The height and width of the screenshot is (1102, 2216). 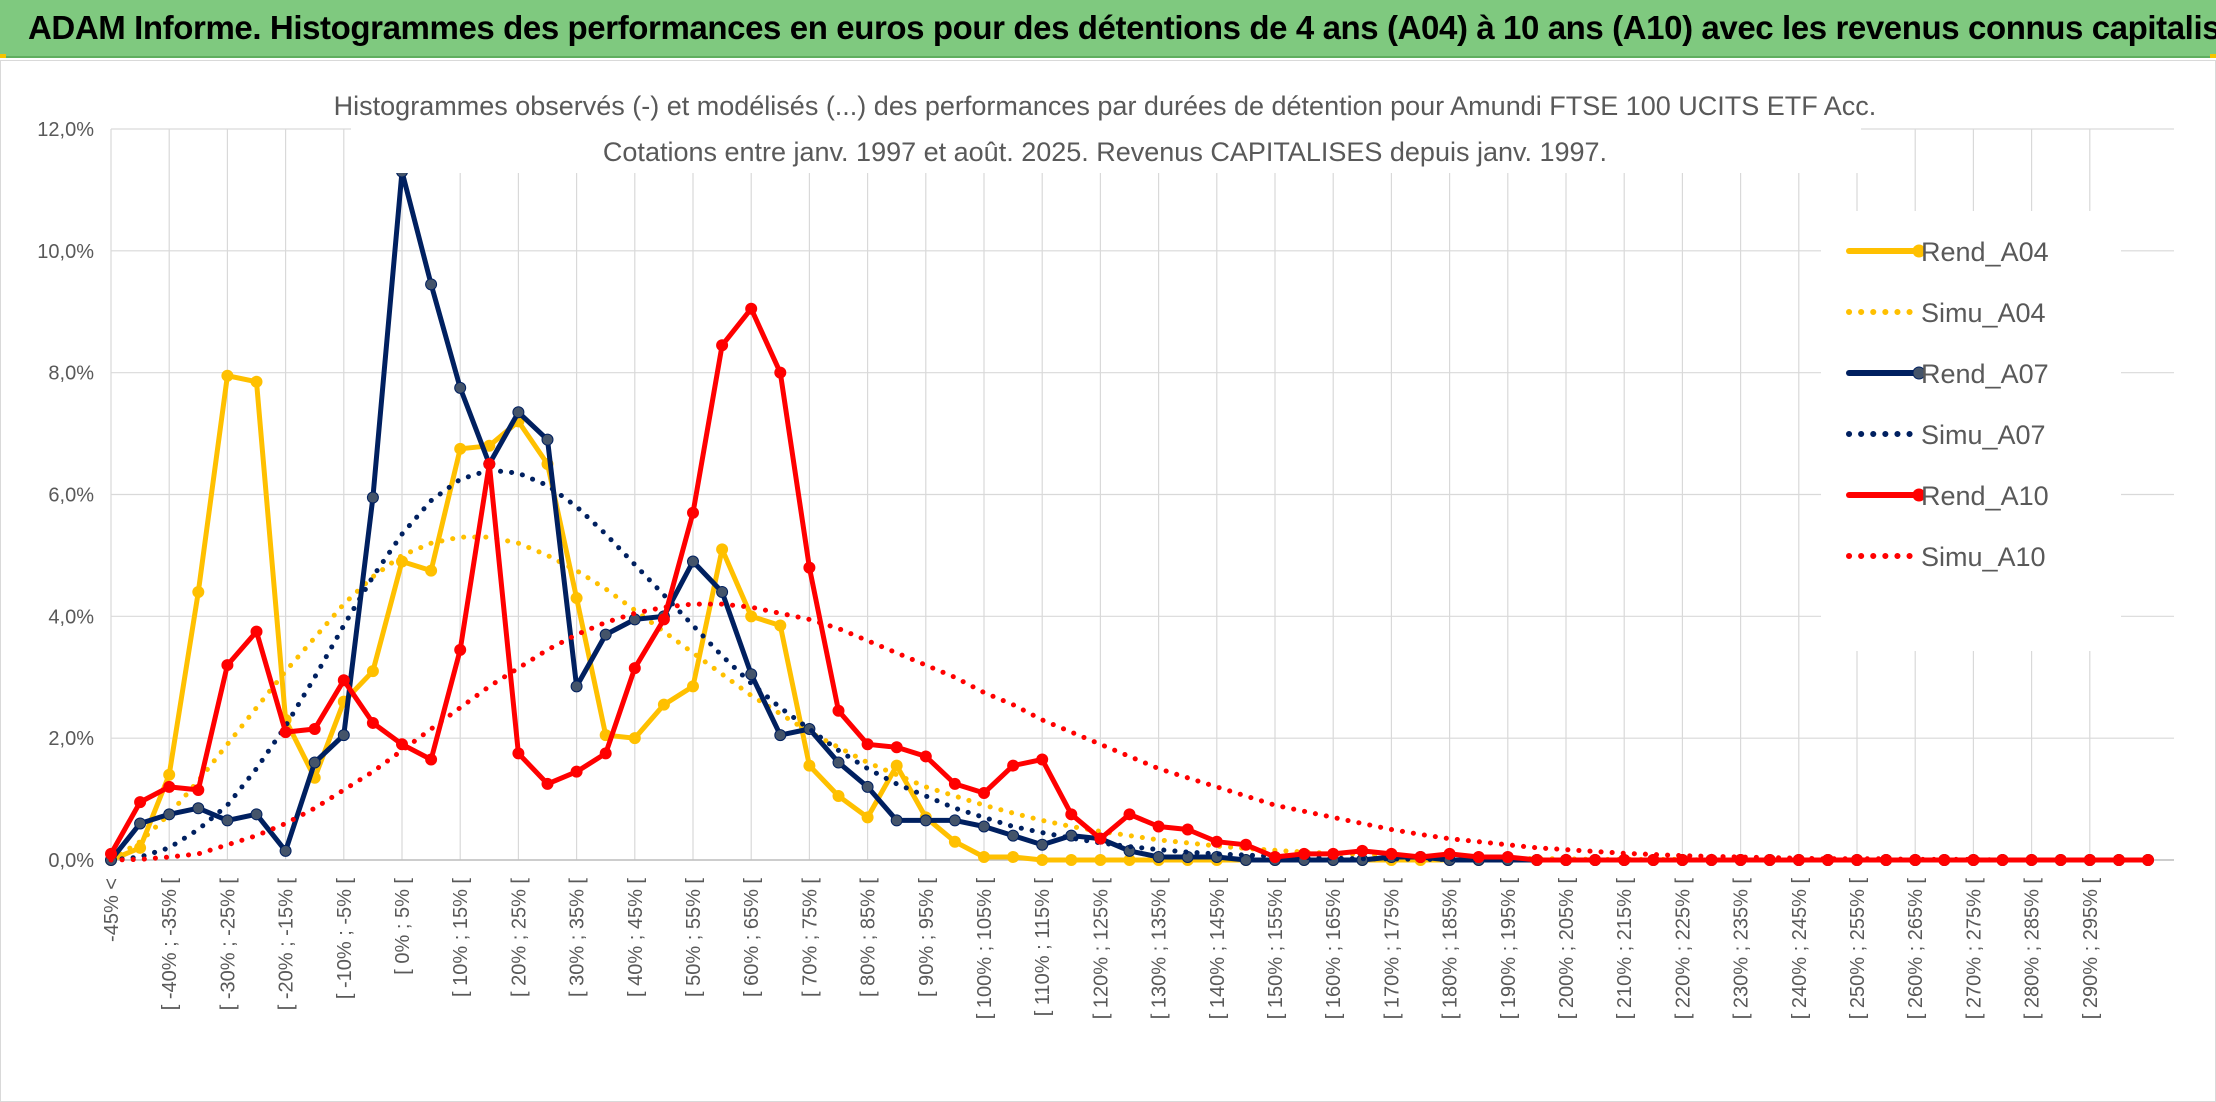 I want to click on x-tick-label: [ 240% ; 245% [, so click(x=1800, y=949).